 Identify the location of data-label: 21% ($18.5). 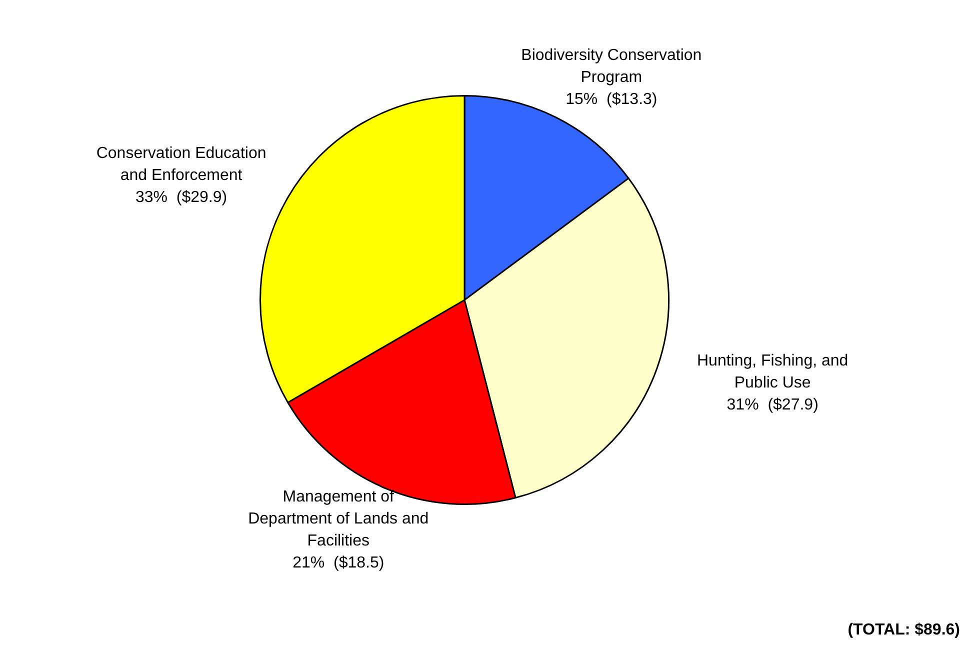
(338, 563).